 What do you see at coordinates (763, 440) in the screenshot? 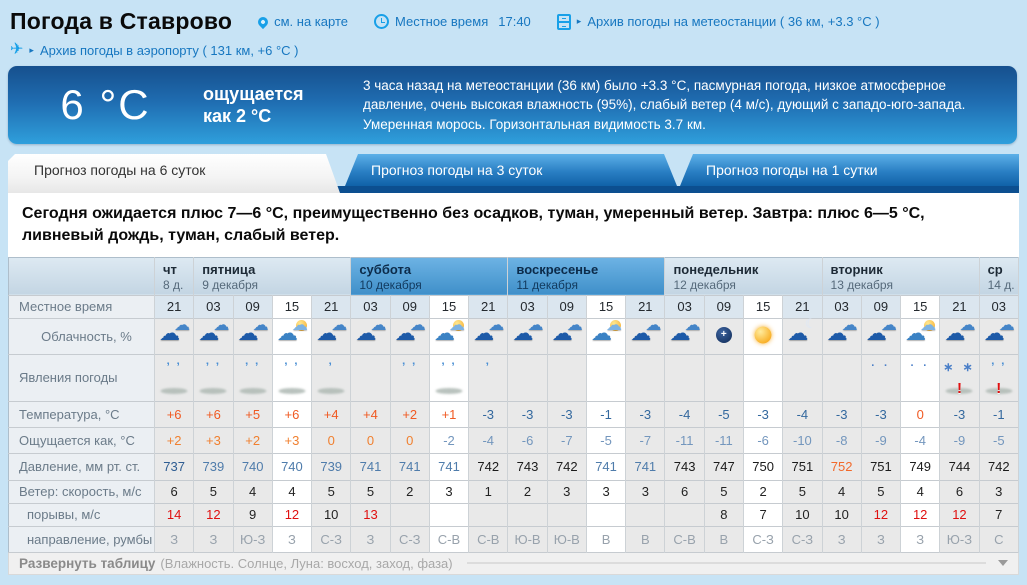
I see `feels-cell: -6` at bounding box center [763, 440].